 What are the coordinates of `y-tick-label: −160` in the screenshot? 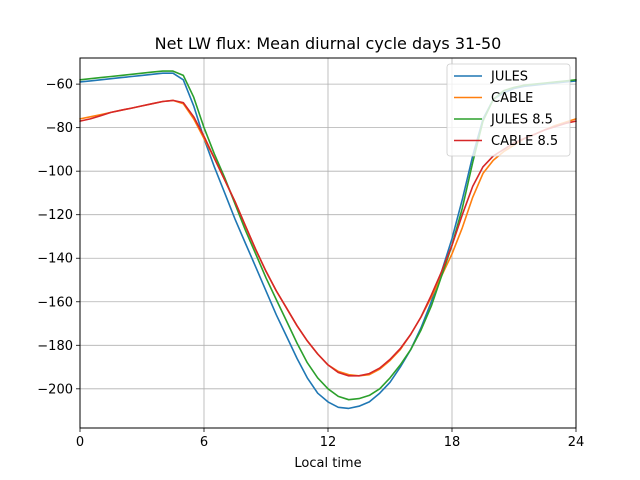 It's located at (55, 302).